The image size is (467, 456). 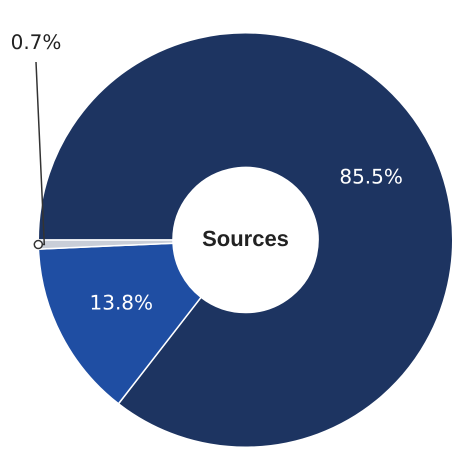 What do you see at coordinates (245, 239) in the screenshot?
I see `text: Sources` at bounding box center [245, 239].